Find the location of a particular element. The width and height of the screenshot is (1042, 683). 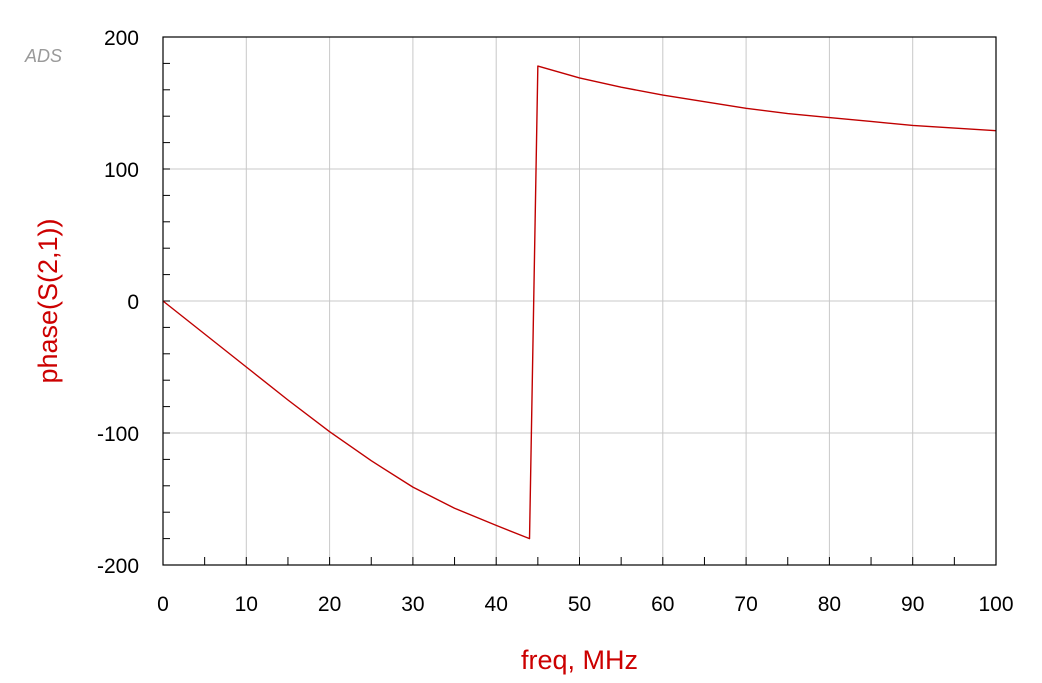

x-axis-title: freq, MHz is located at coordinates (579, 660).